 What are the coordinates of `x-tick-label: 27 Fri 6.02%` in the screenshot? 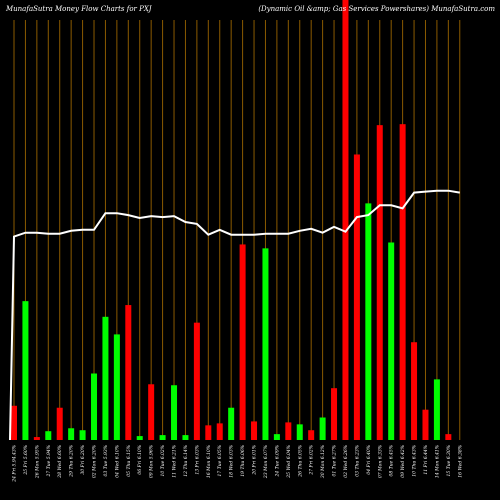 It's located at (312, 460).